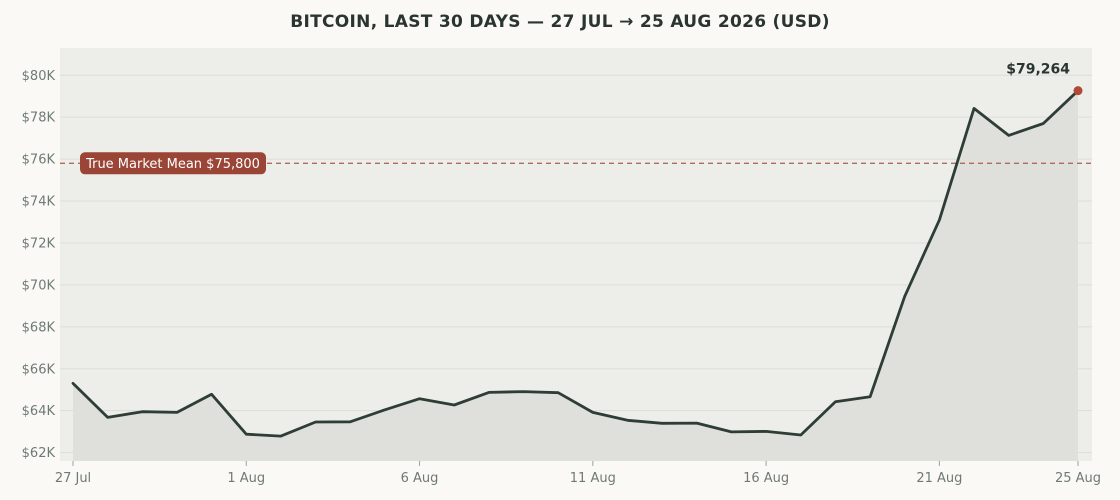 The image size is (1120, 500). I want to click on last-value-label: $79,264, so click(1038, 70).